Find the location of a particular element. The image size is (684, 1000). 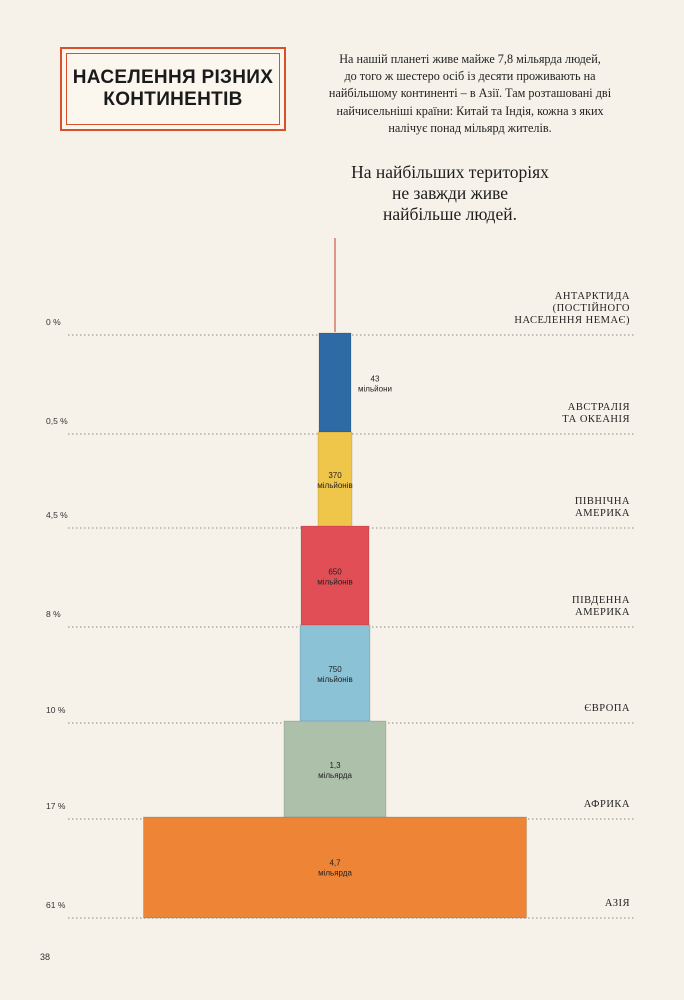

percent-label: 0 % is located at coordinates (53, 322).